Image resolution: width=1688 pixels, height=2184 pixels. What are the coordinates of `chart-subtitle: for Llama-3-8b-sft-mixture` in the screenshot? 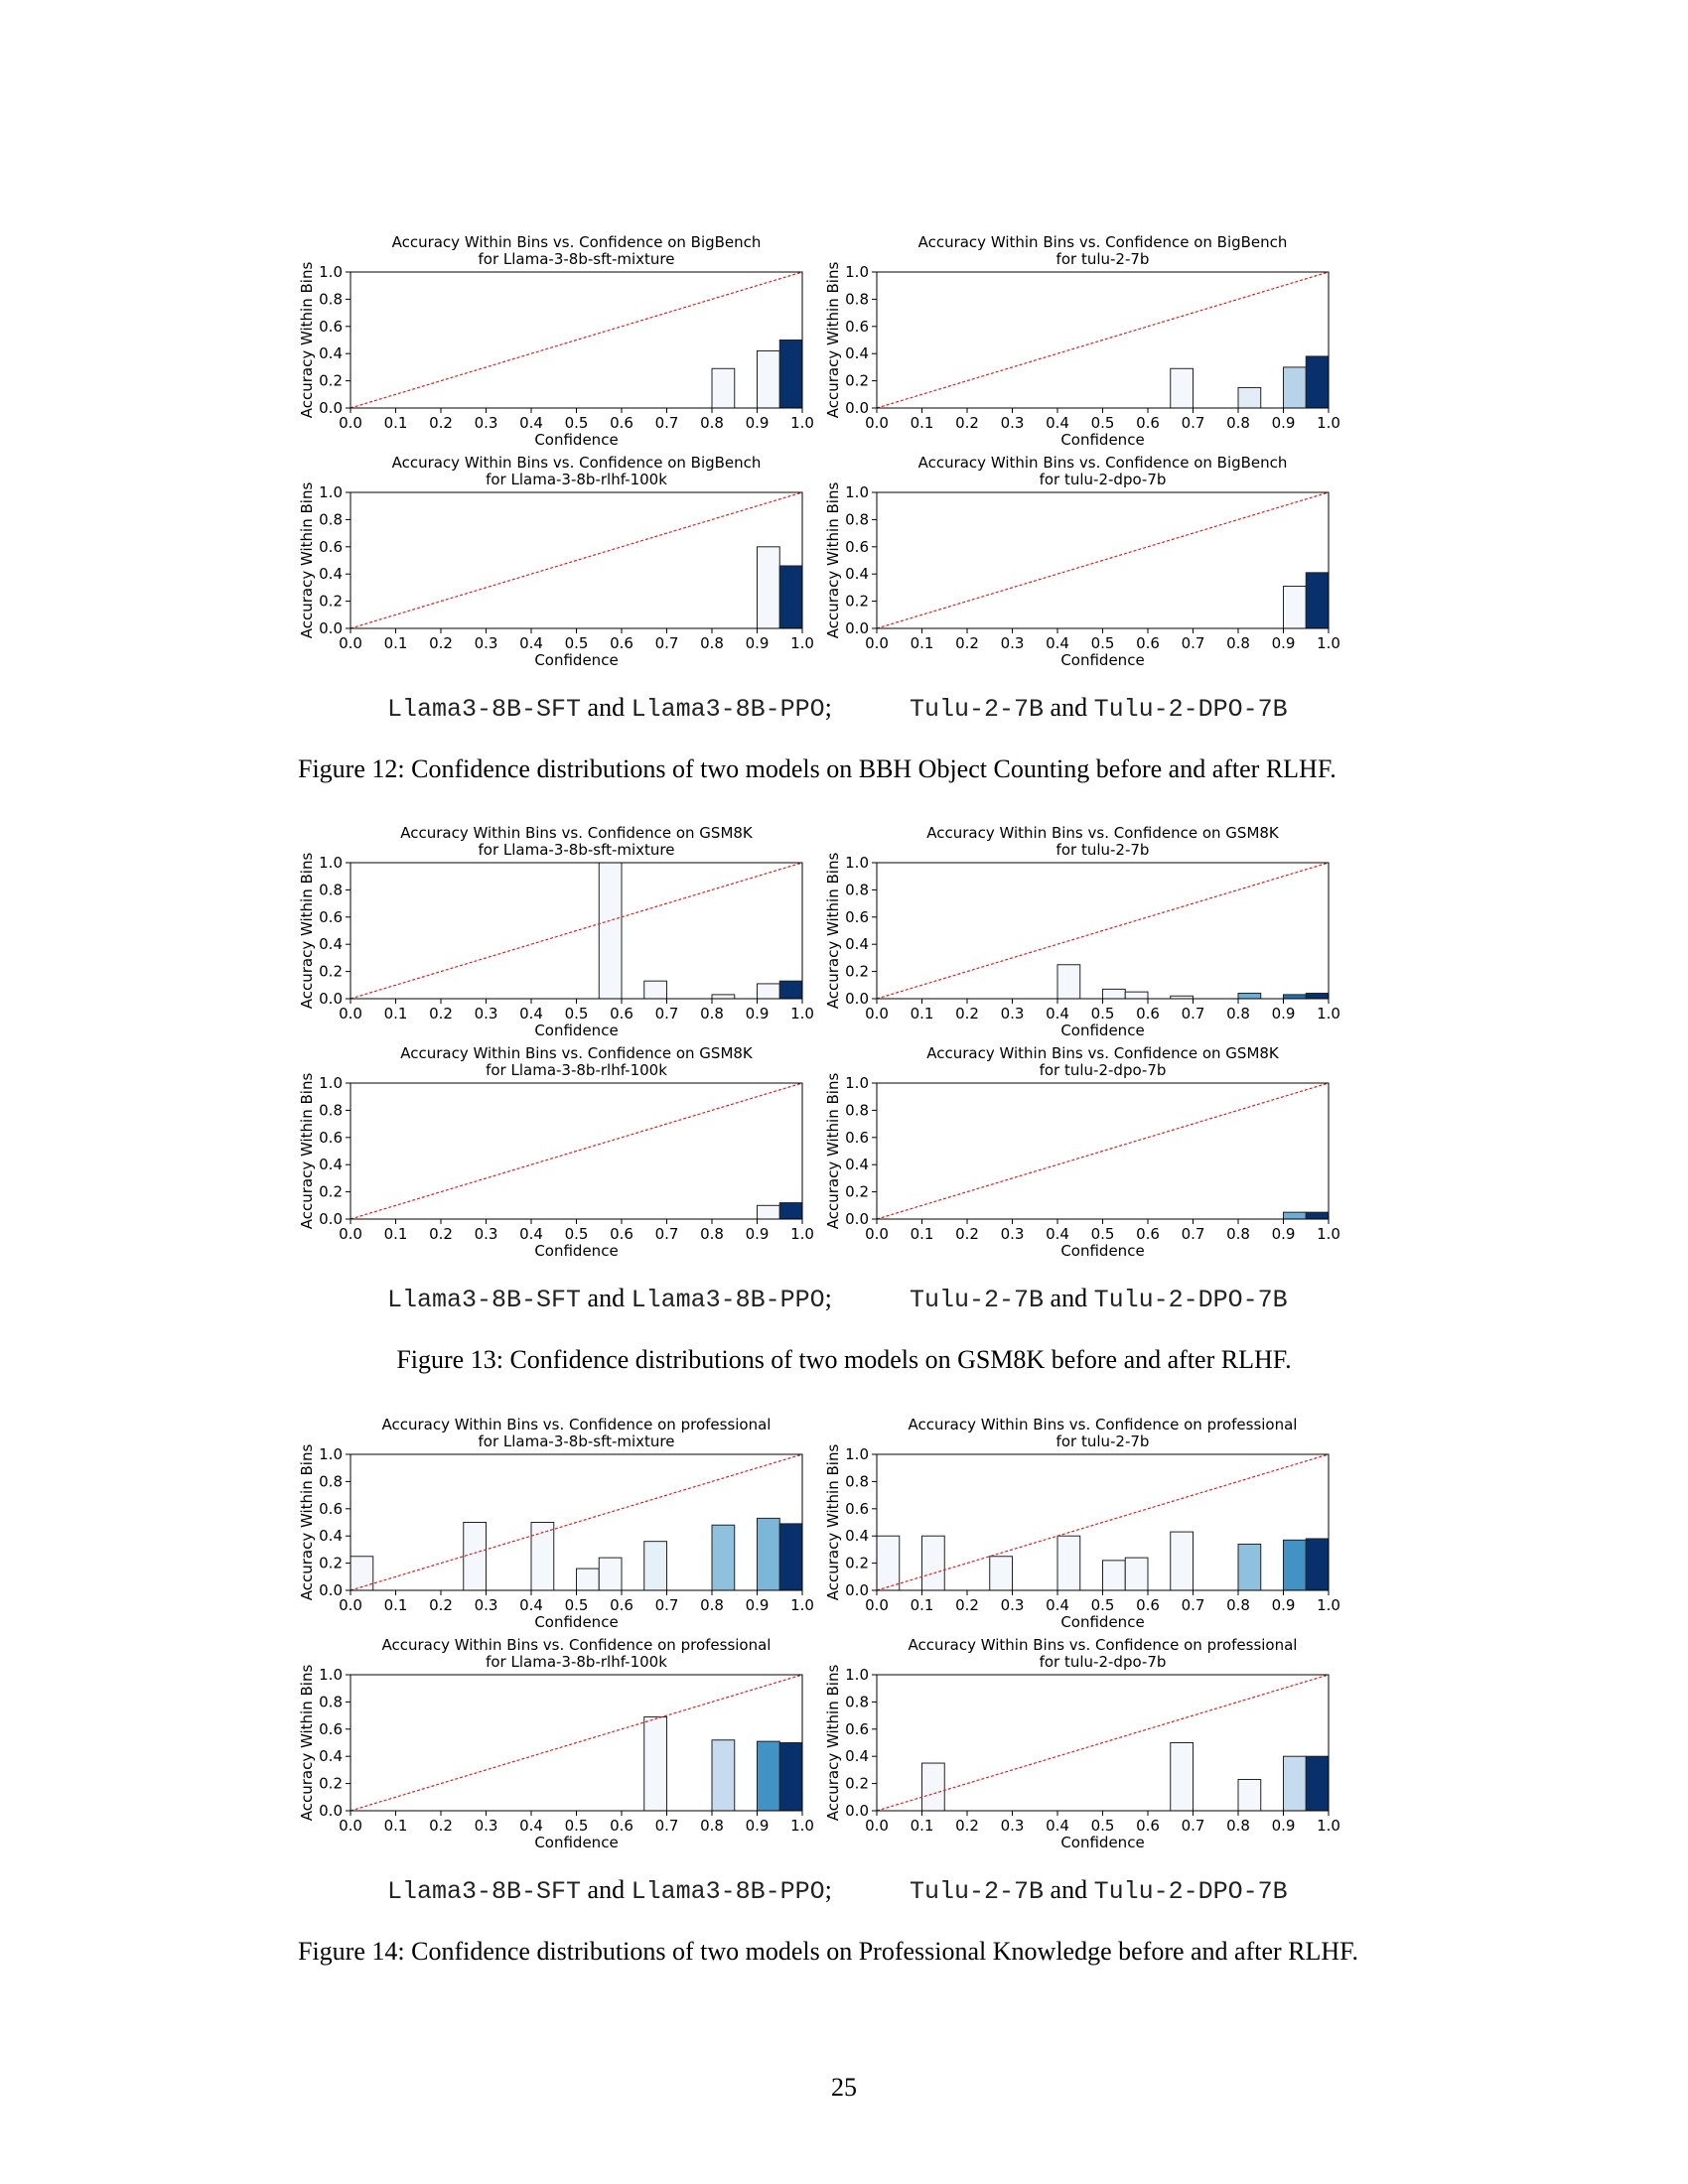 It's located at (577, 259).